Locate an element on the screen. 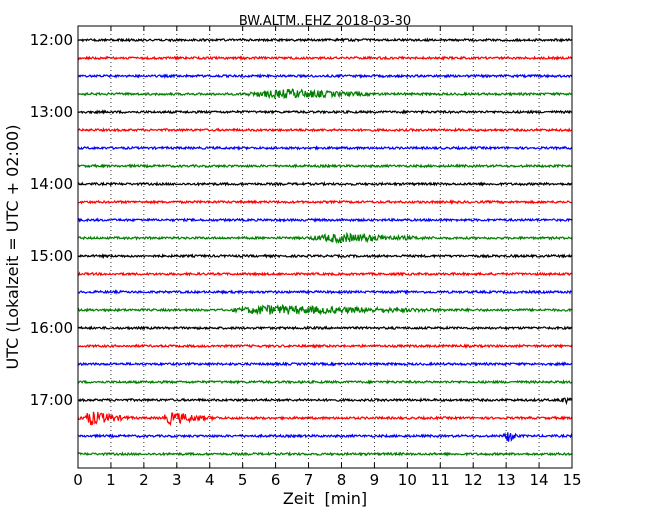 This screenshot has height=520, width=650. x-tick-label: 1 is located at coordinates (111, 480).